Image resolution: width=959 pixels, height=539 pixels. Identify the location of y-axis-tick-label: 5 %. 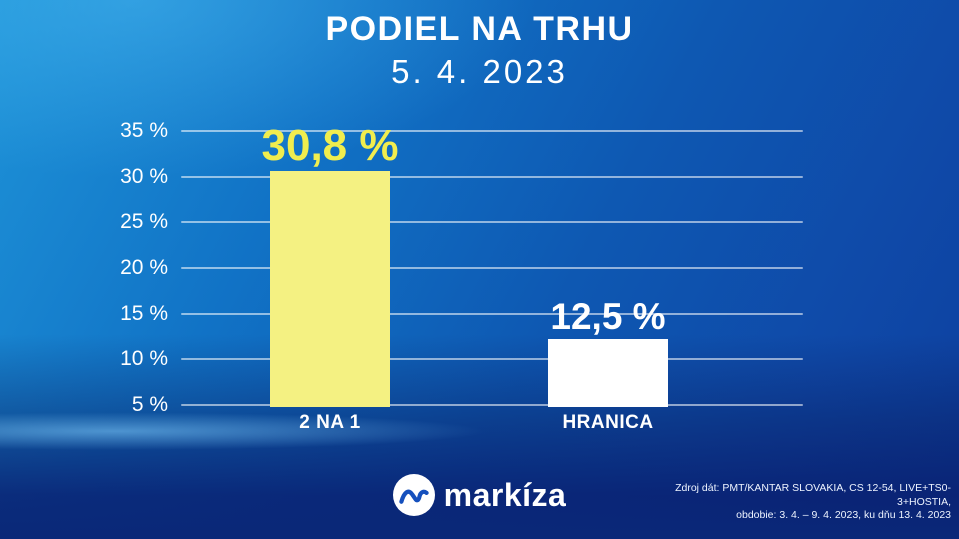
(149, 404).